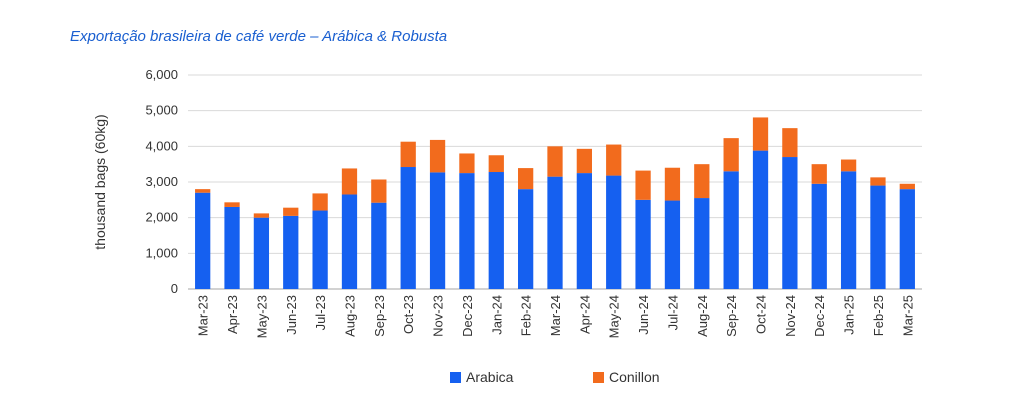  What do you see at coordinates (731, 316) in the screenshot?
I see `x-tick-label: Sep-24` at bounding box center [731, 316].